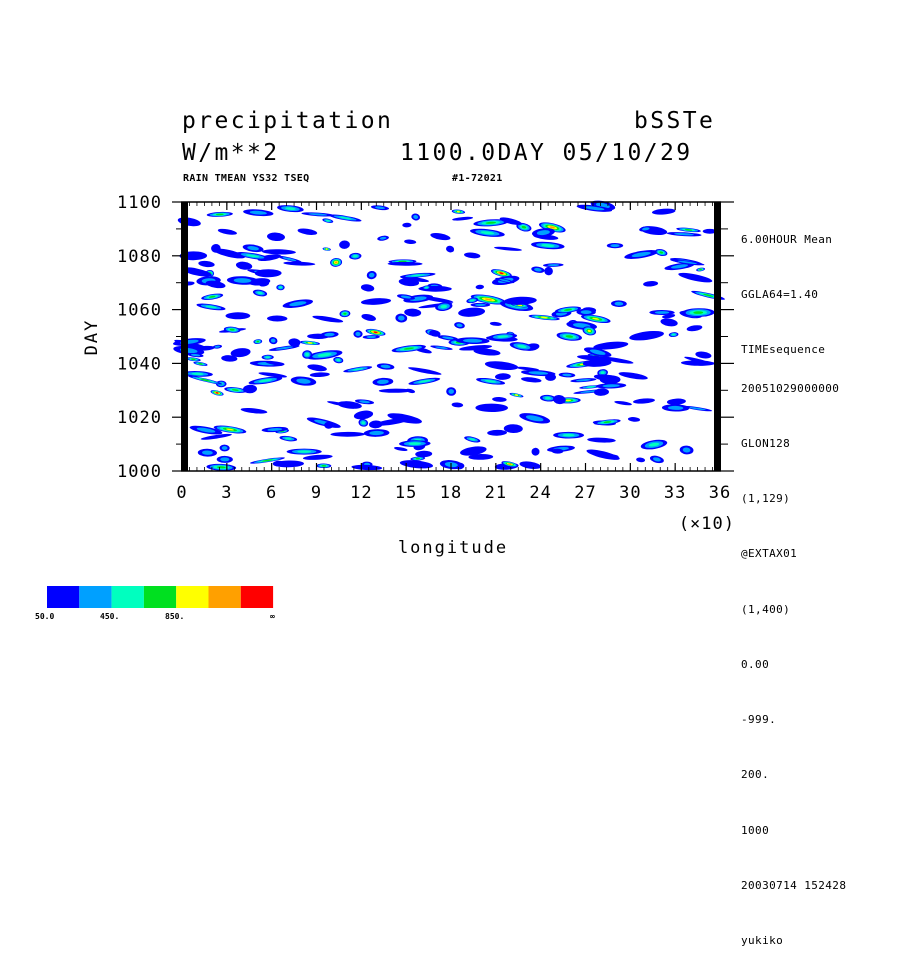 This screenshot has width=904, height=969. Describe the element at coordinates (174, 616) in the screenshot. I see `colorbar-label: 850.` at that location.